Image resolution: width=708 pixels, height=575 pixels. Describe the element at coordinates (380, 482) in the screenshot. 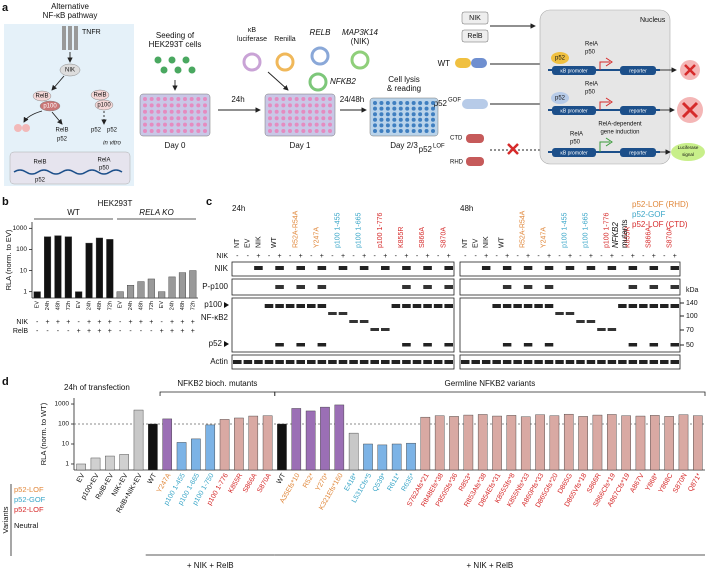

I see `x-tick-label: Q539*` at that location.